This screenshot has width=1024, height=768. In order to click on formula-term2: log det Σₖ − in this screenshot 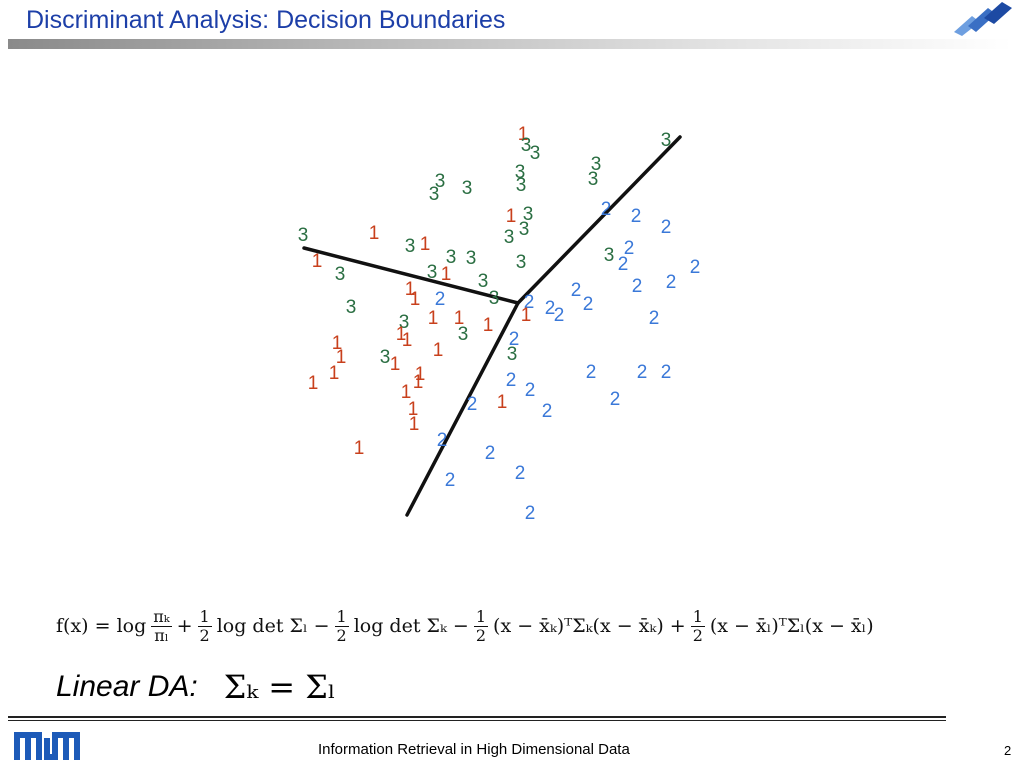, I will do `click(411, 626)`.